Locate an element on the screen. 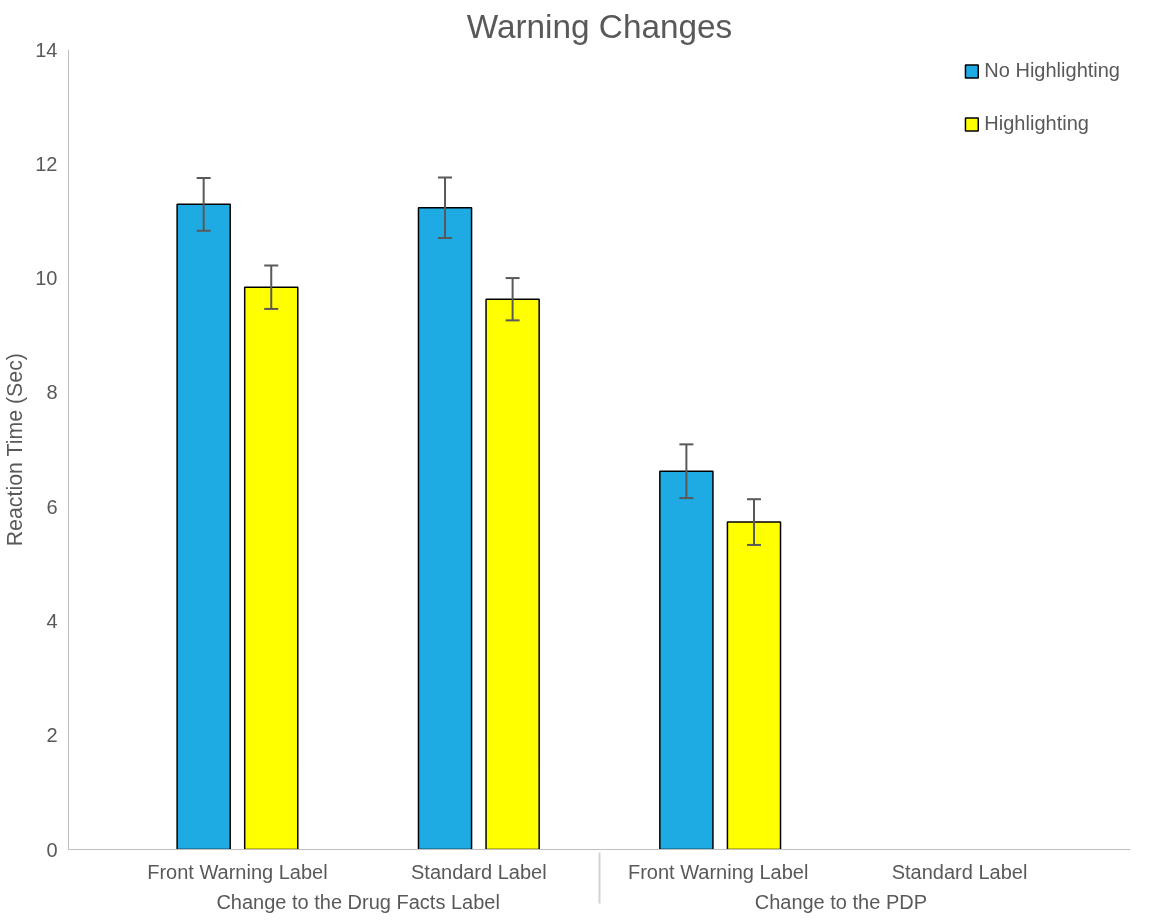 The width and height of the screenshot is (1163, 921). y-tick-label: 10 is located at coordinates (46, 278).